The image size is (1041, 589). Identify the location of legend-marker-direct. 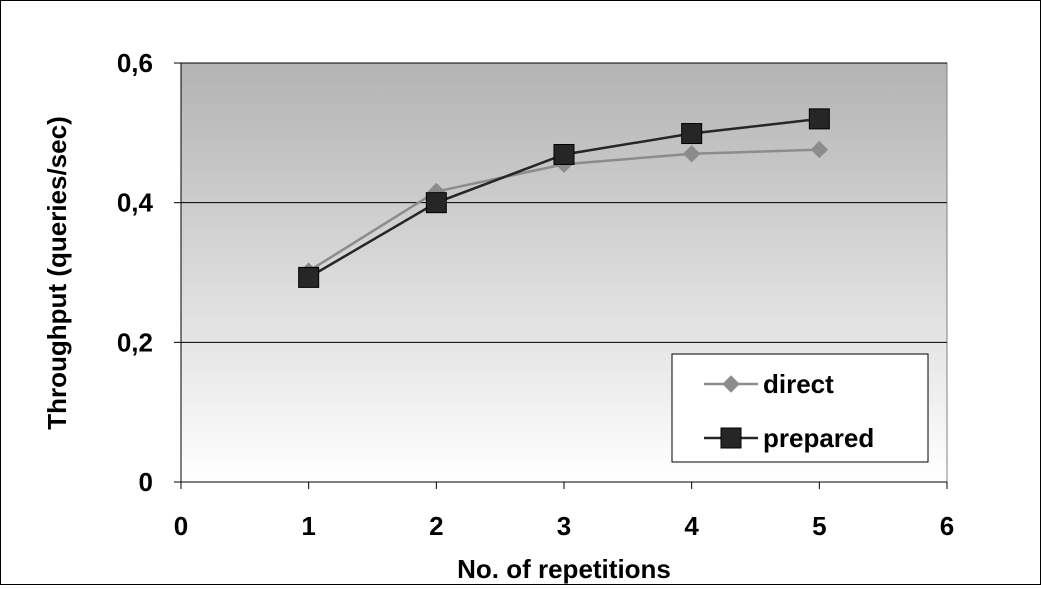
(731, 384).